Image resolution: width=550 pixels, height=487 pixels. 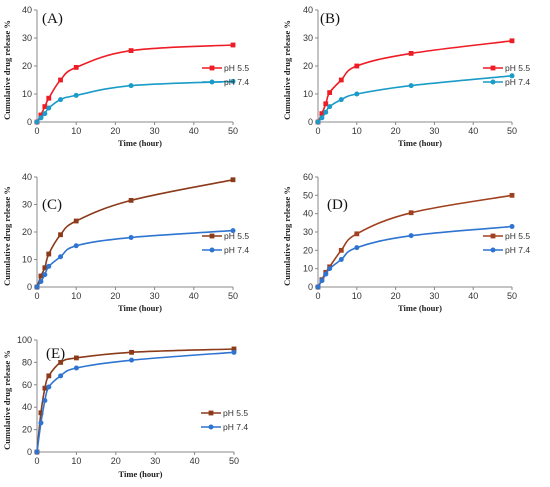 I want to click on panel-label: (B), so click(x=330, y=19).